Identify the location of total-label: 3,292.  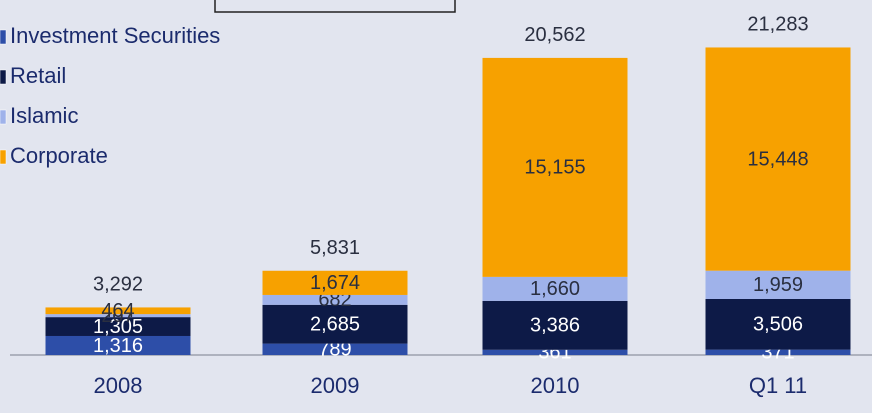
(118, 285).